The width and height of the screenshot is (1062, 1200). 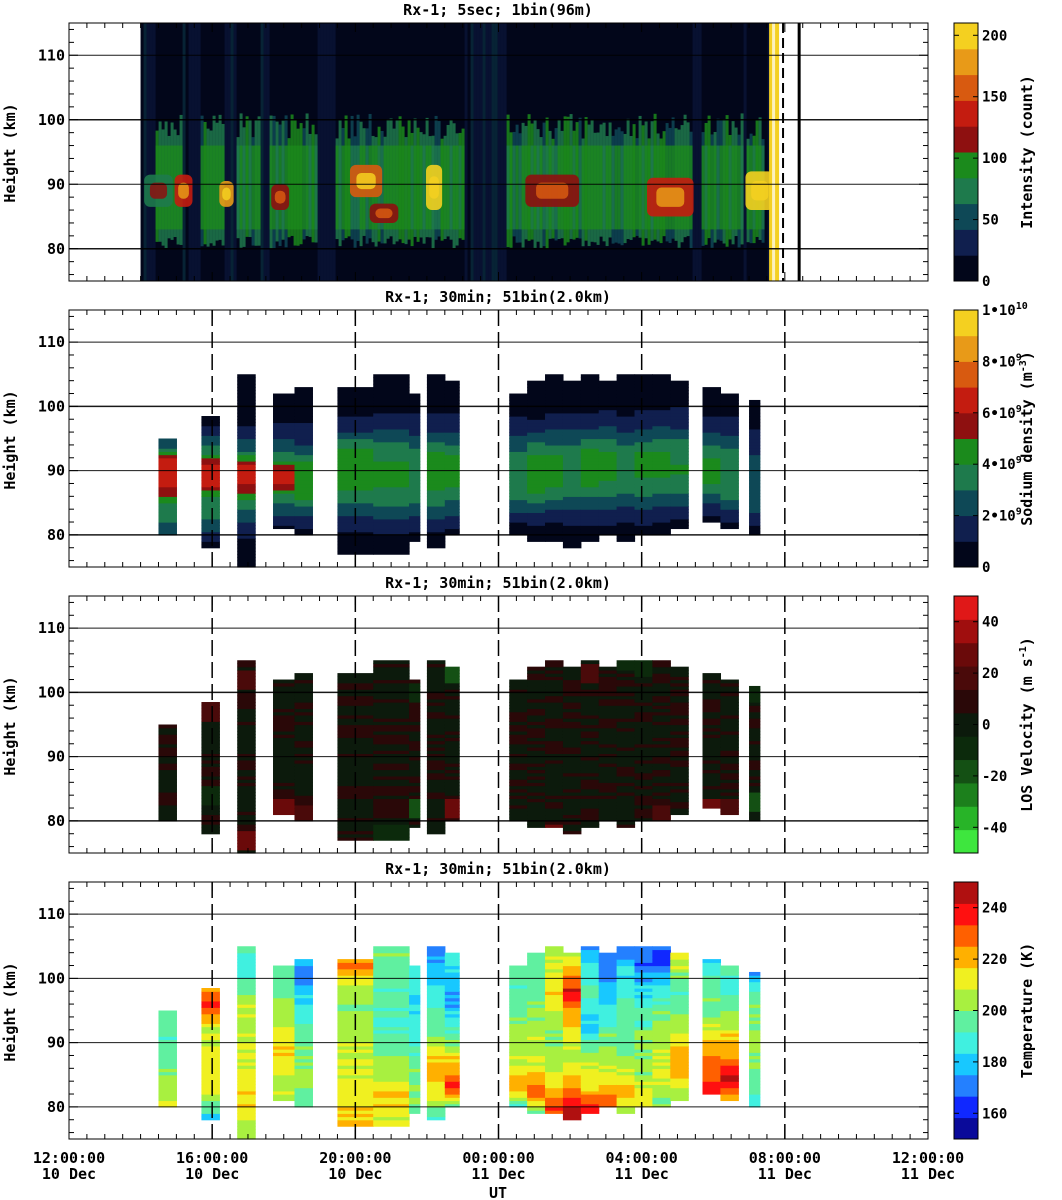 What do you see at coordinates (56, 471) in the screenshot?
I see `y-tick-label: 90` at bounding box center [56, 471].